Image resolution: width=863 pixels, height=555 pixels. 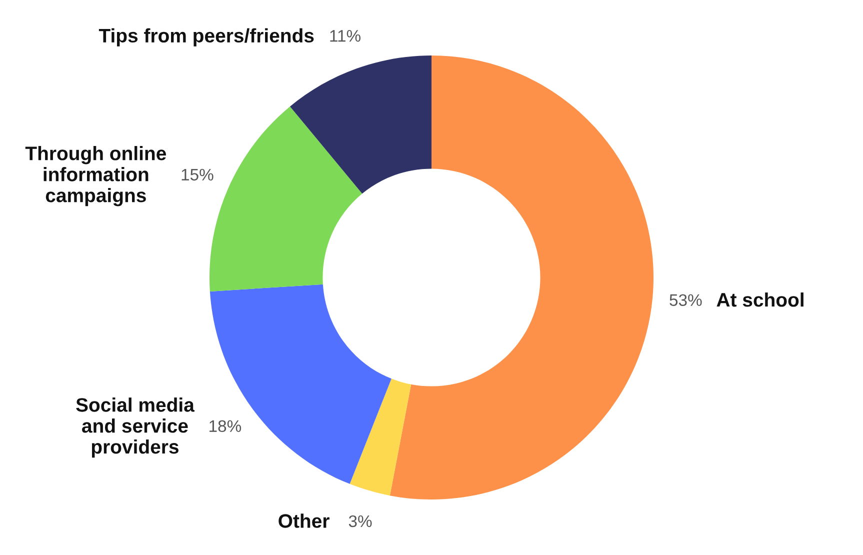 I want to click on data-label: 11%, so click(x=345, y=36).